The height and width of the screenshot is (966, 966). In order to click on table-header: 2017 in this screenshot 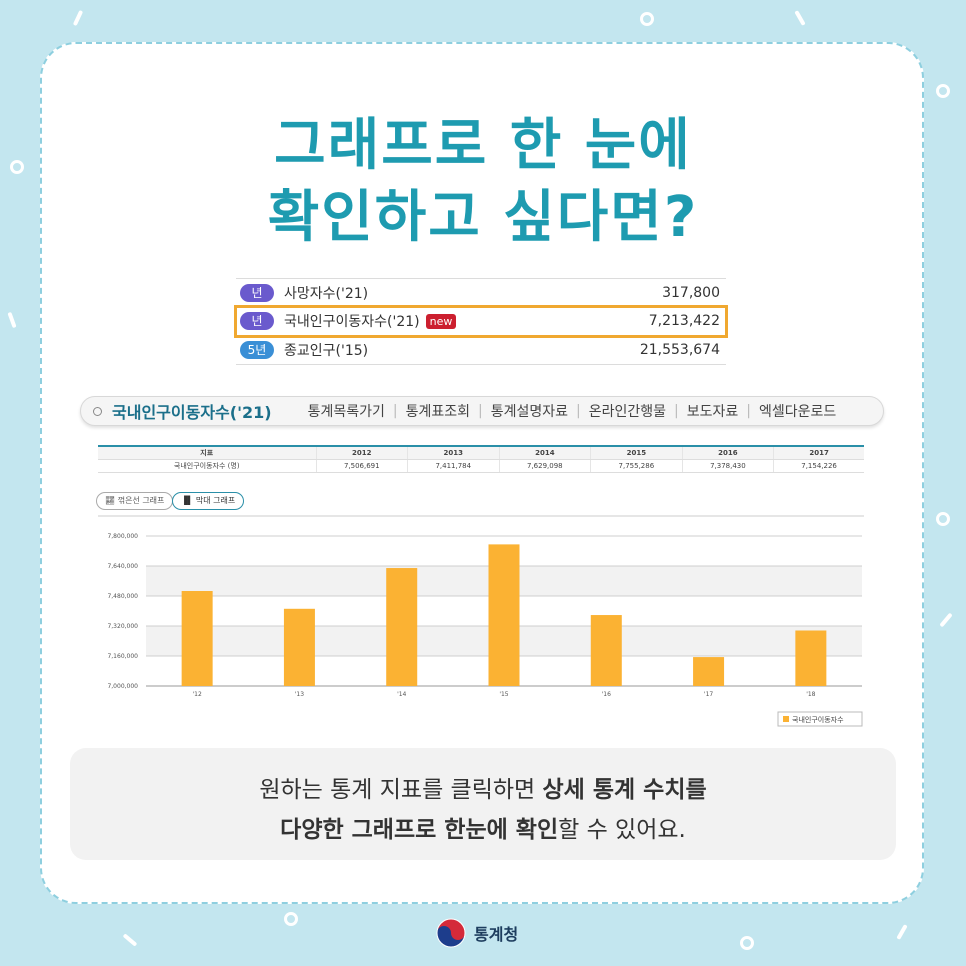, I will do `click(818, 453)`.